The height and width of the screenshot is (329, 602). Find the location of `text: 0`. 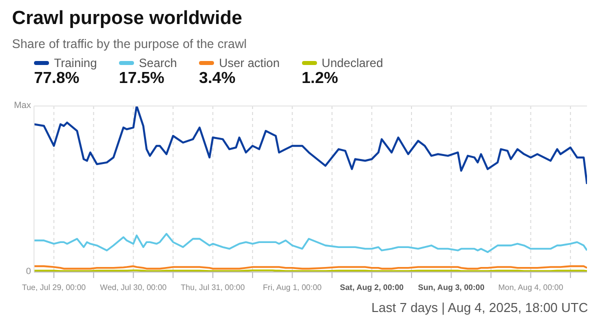

text: 0 is located at coordinates (28, 271).